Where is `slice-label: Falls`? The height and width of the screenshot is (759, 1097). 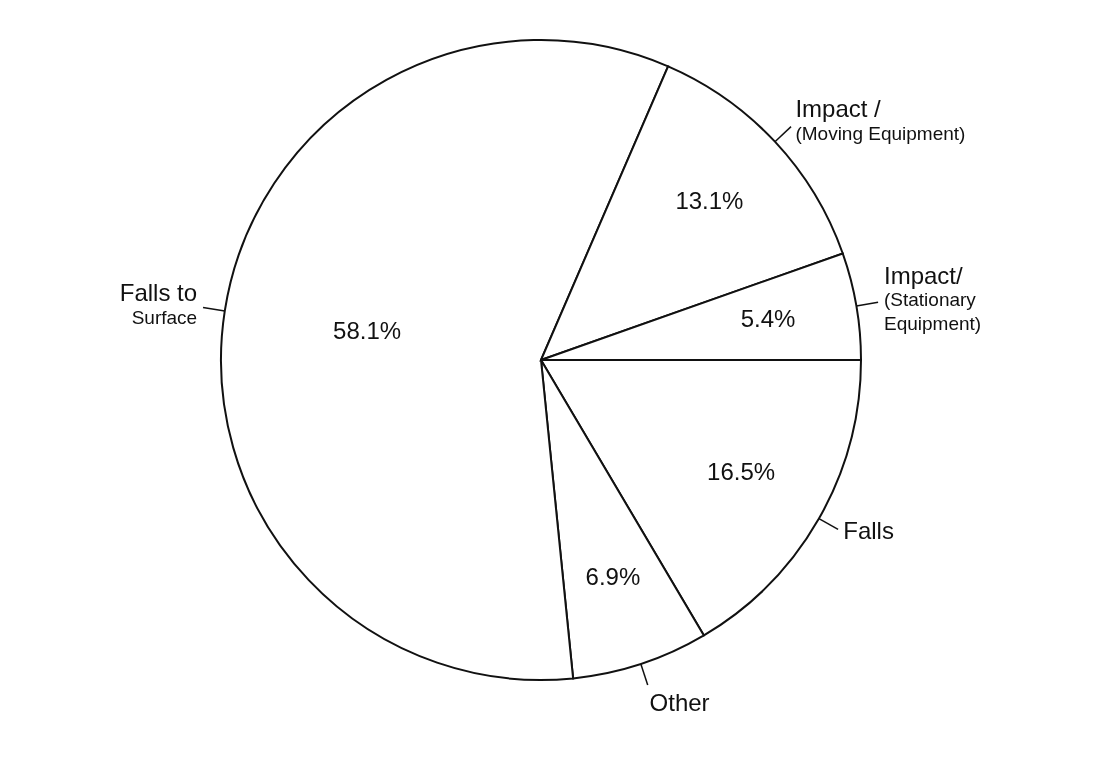 slice-label: Falls is located at coordinates (868, 530).